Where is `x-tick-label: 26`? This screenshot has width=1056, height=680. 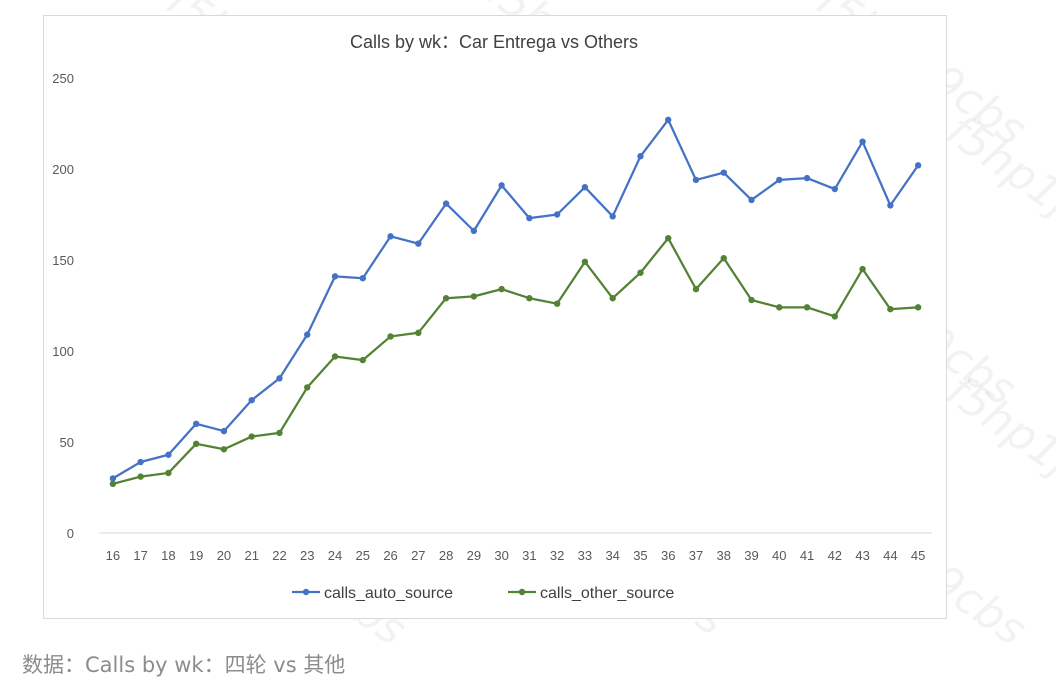
x-tick-label: 26 is located at coordinates (390, 555).